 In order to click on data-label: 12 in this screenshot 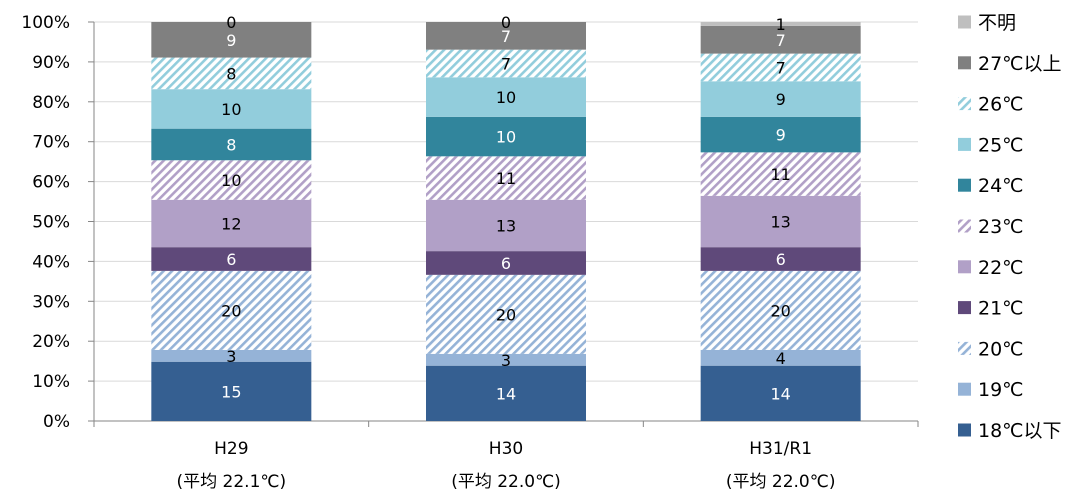, I will do `click(231, 223)`.